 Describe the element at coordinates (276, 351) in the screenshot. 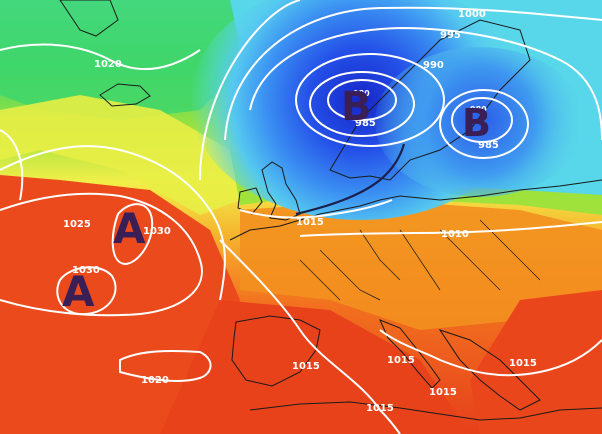

I see `coast-iberia` at that location.